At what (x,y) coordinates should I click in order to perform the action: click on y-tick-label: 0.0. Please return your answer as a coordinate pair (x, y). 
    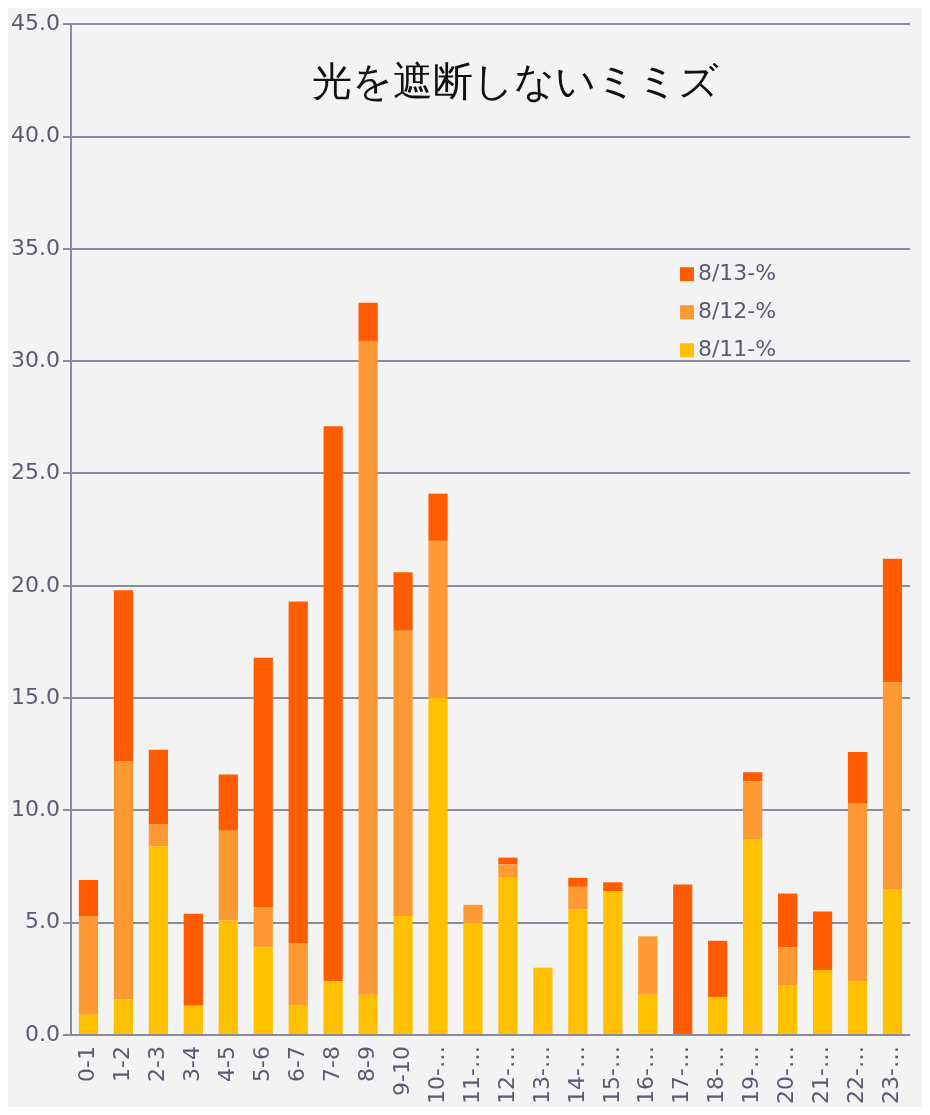
    Looking at the image, I should click on (42, 1033).